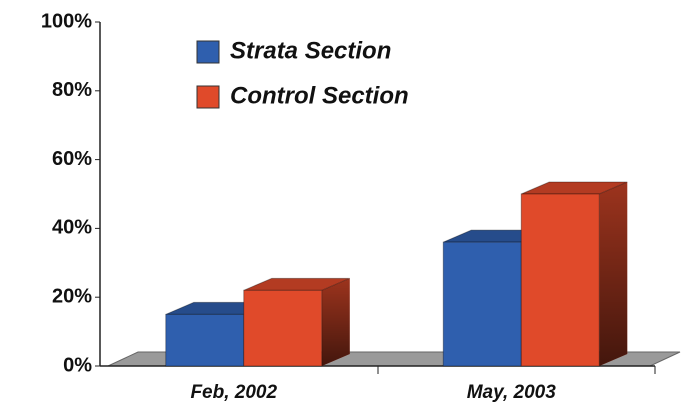 The width and height of the screenshot is (684, 410). What do you see at coordinates (72, 159) in the screenshot?
I see `y-tick-label: 60%` at bounding box center [72, 159].